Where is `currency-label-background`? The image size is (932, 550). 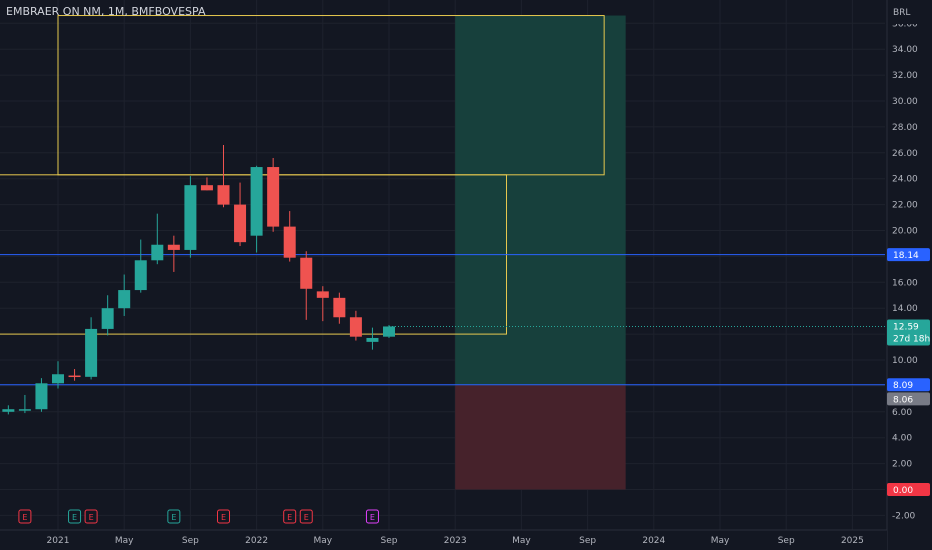
currency-label-background is located at coordinates (910, 12).